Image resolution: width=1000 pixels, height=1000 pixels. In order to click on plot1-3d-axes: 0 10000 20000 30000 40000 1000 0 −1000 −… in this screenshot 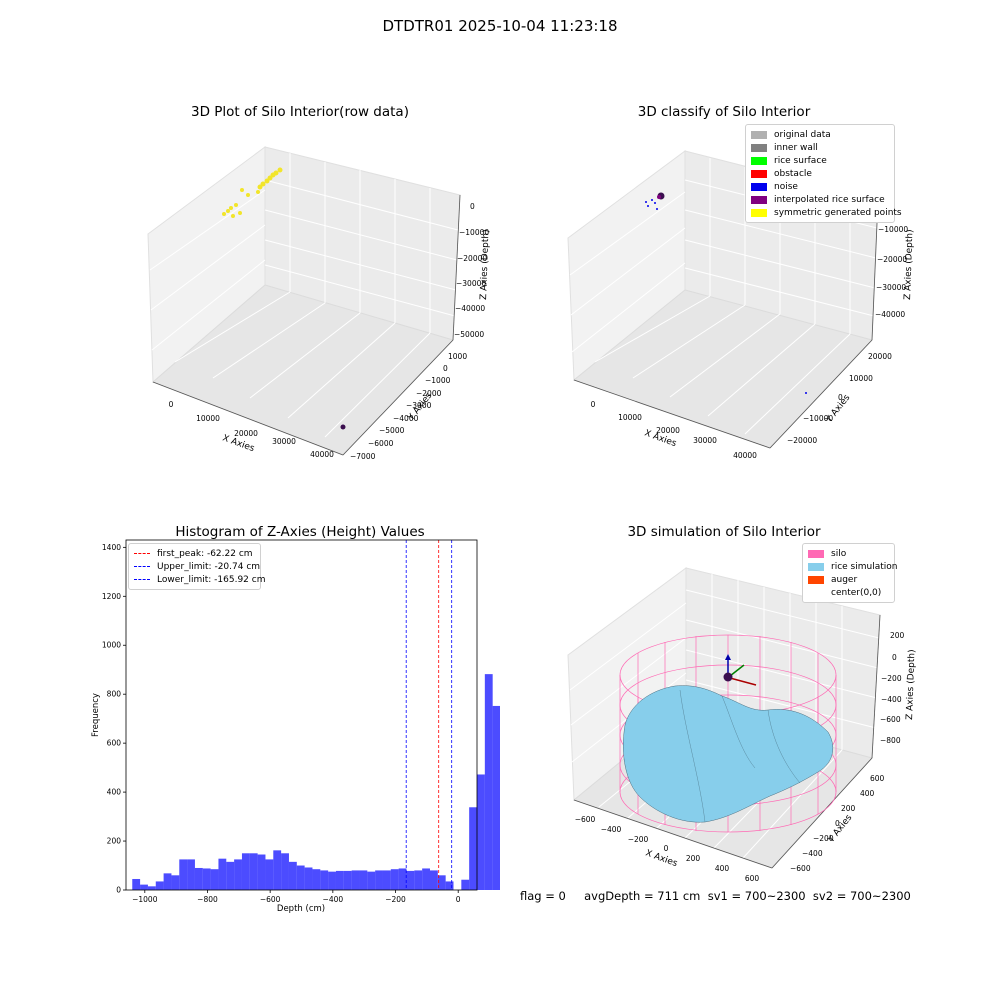, I will do `click(319, 303)`.